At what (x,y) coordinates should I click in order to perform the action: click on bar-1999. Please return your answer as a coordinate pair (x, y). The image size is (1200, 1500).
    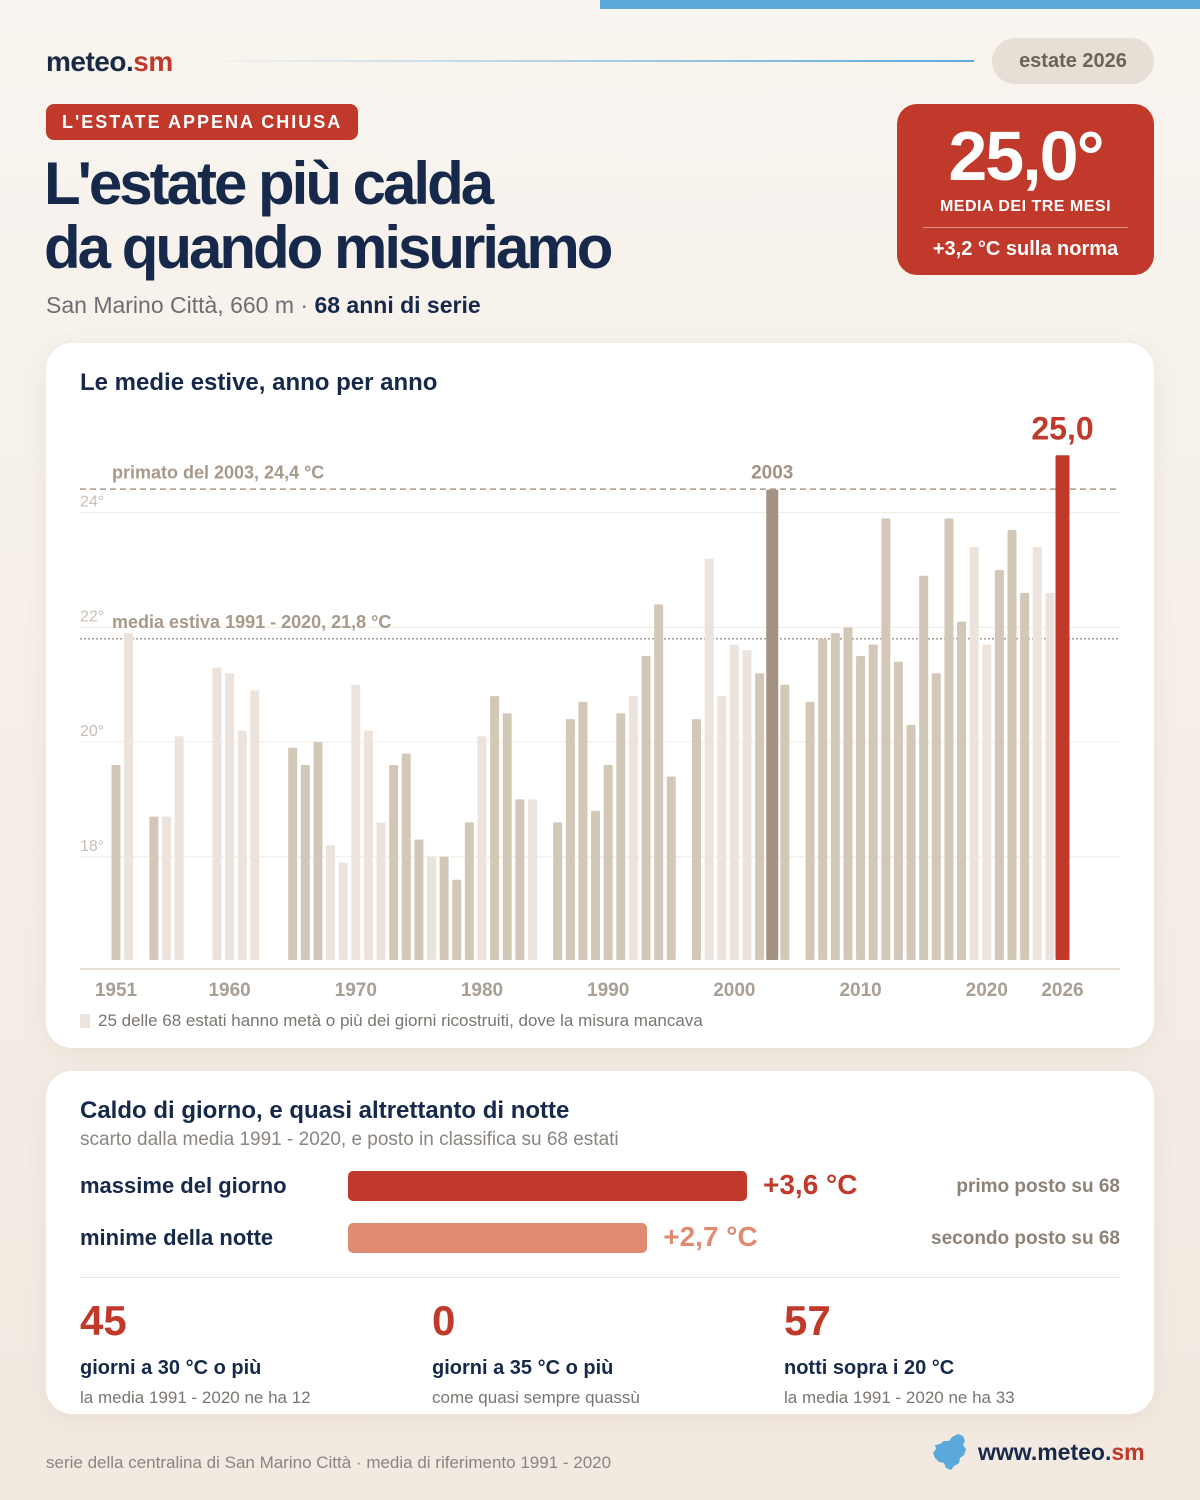
    Looking at the image, I should click on (722, 828).